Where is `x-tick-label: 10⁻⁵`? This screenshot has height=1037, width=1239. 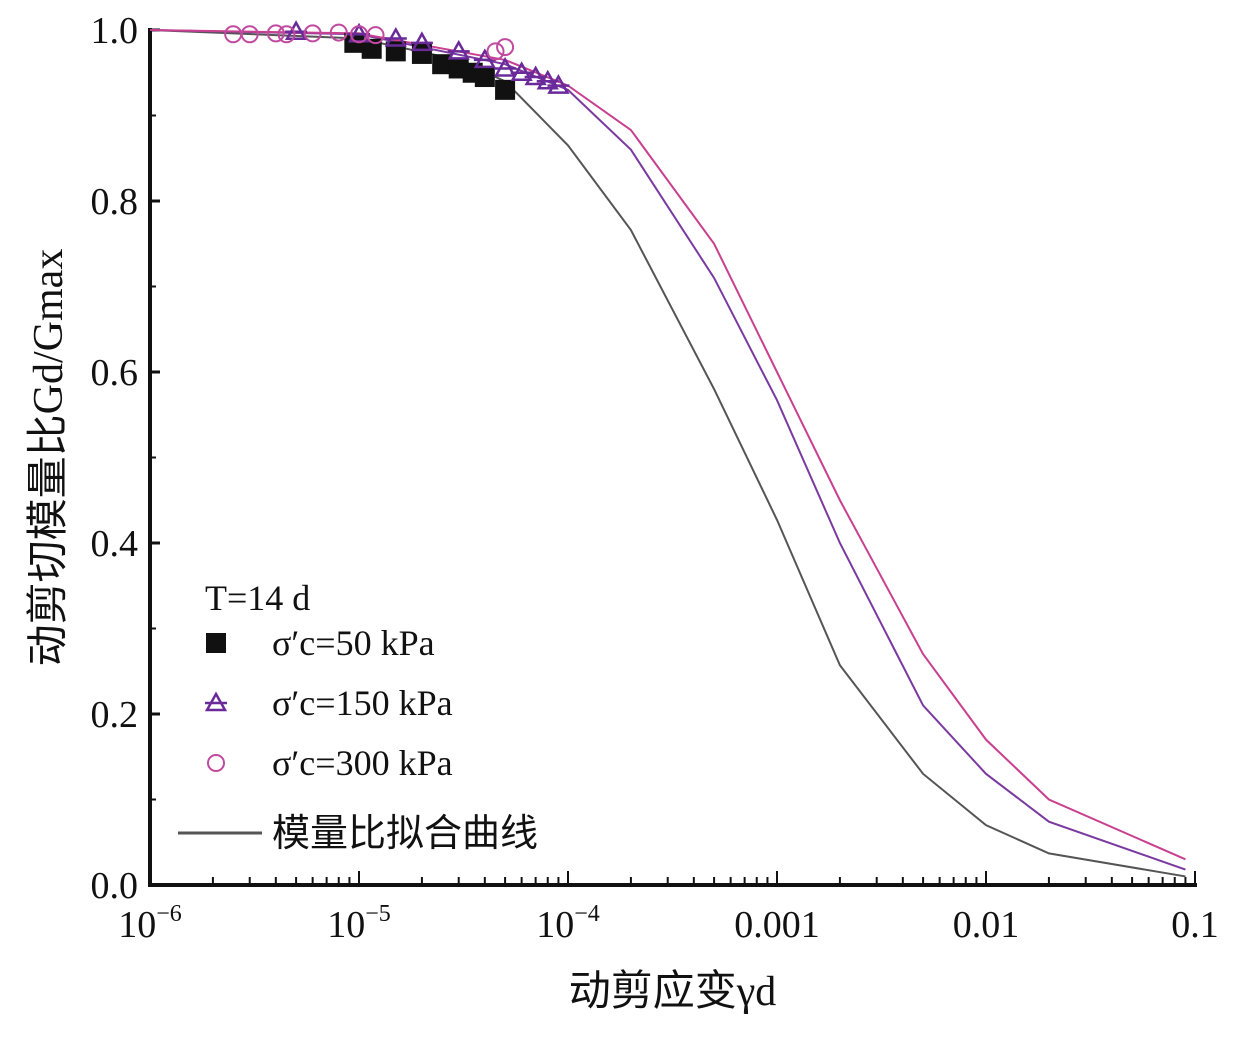 x-tick-label: 10⁻⁵ is located at coordinates (359, 923).